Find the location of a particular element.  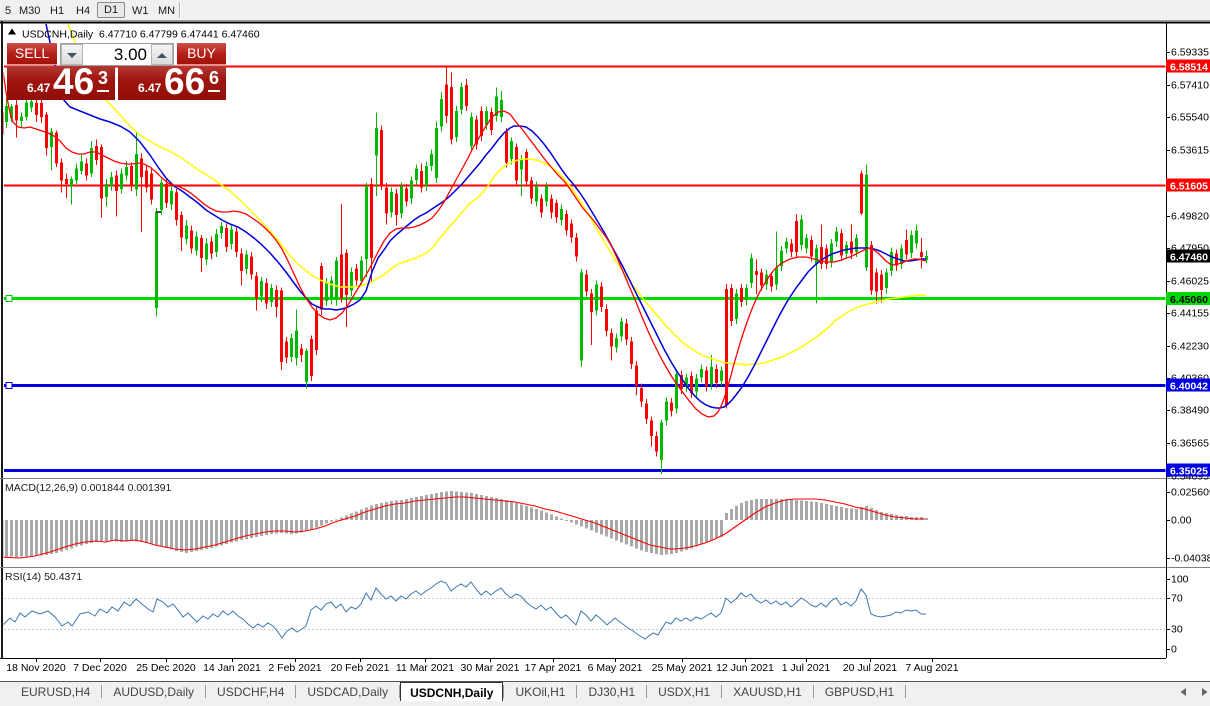

svg-text: 0 is located at coordinates (1174, 650).